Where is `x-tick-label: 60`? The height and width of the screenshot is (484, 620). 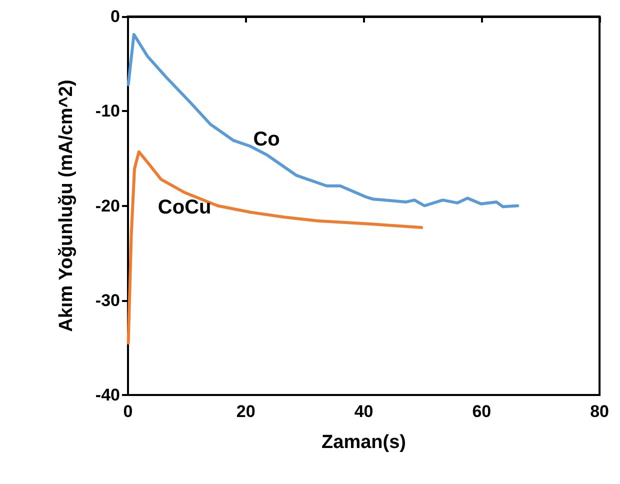
x-tick-label: 60 is located at coordinates (482, 411).